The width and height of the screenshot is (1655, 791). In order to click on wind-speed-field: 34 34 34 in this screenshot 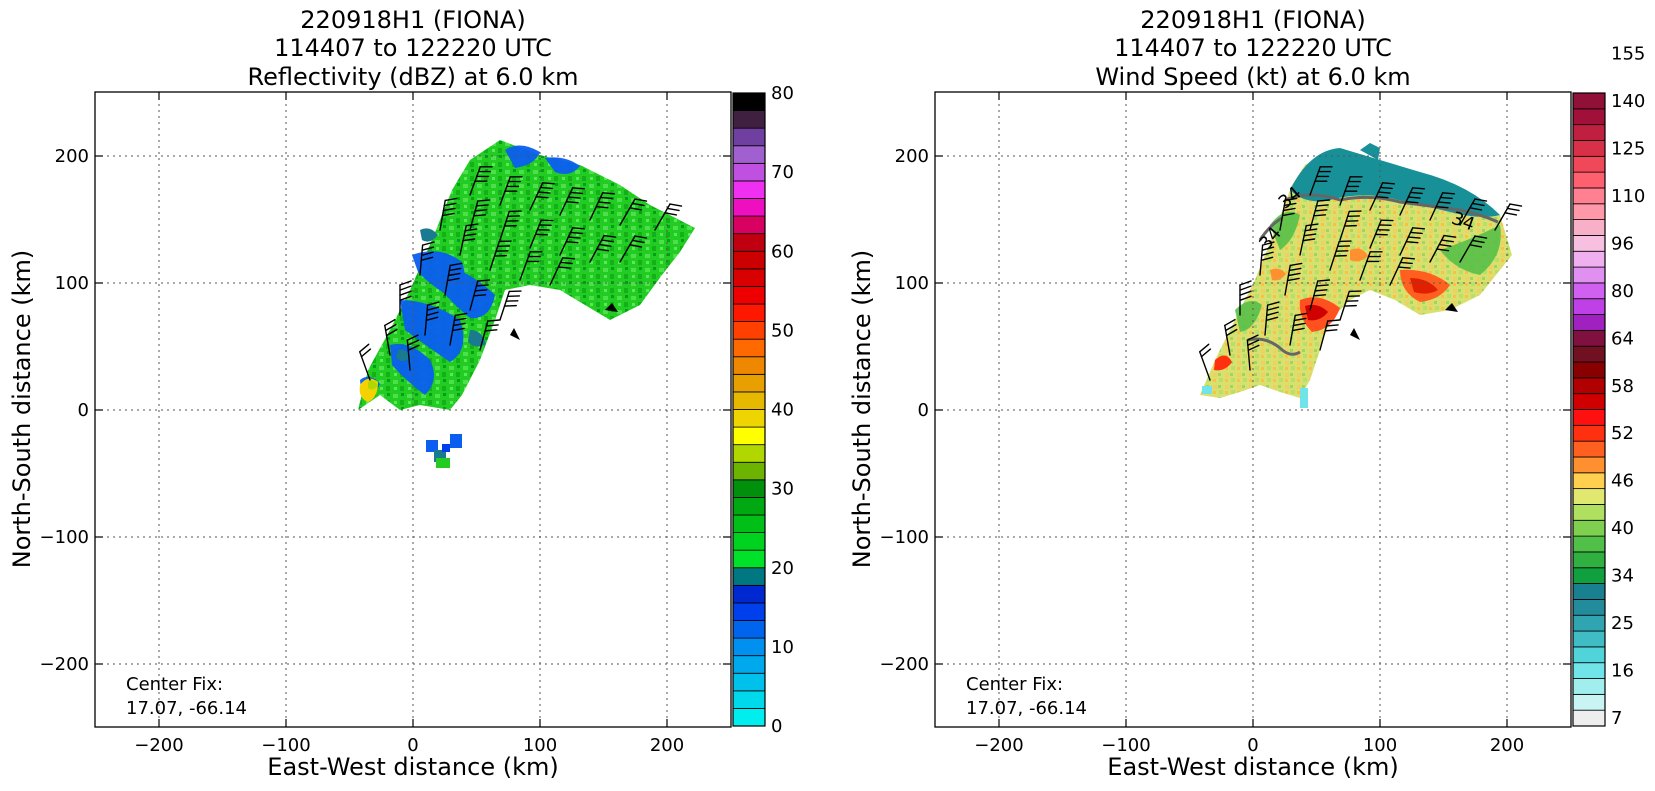, I will do `click(1356, 275)`.